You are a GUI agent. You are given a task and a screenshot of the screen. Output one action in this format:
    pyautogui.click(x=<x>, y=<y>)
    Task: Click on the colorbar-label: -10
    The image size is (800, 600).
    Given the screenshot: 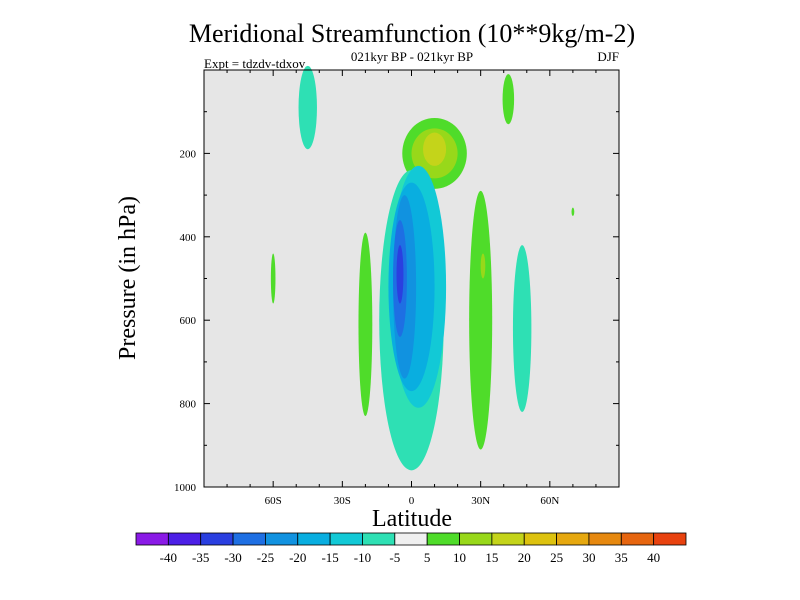 What is the action you would take?
    pyautogui.click(x=362, y=557)
    